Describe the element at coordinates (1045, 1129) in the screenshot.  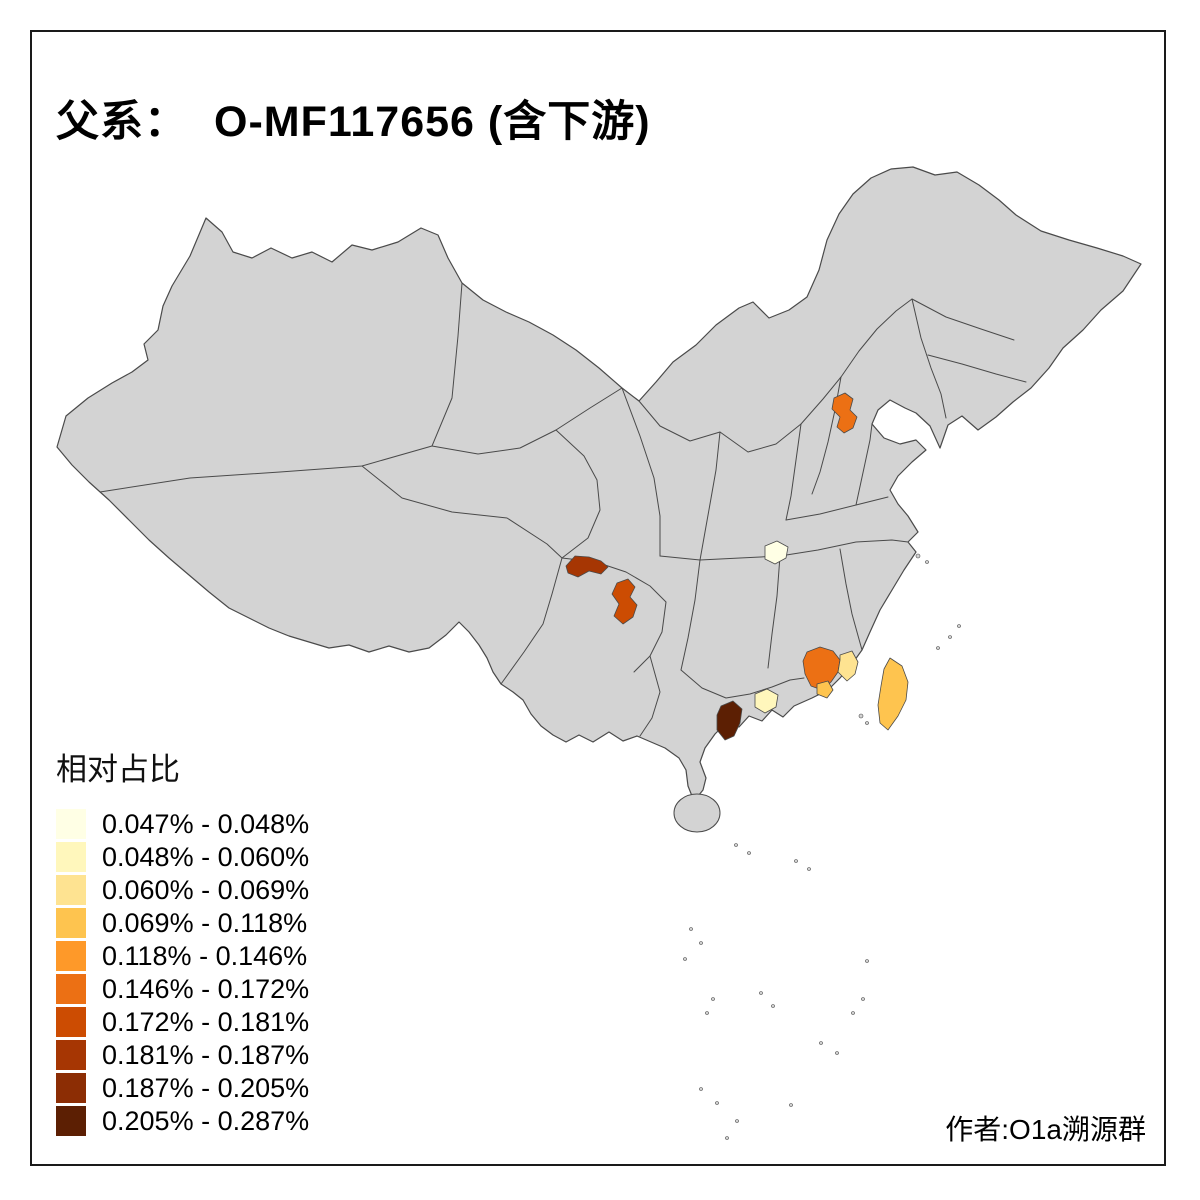
I see `author-credit: 作者:O1a溯源群` at that location.